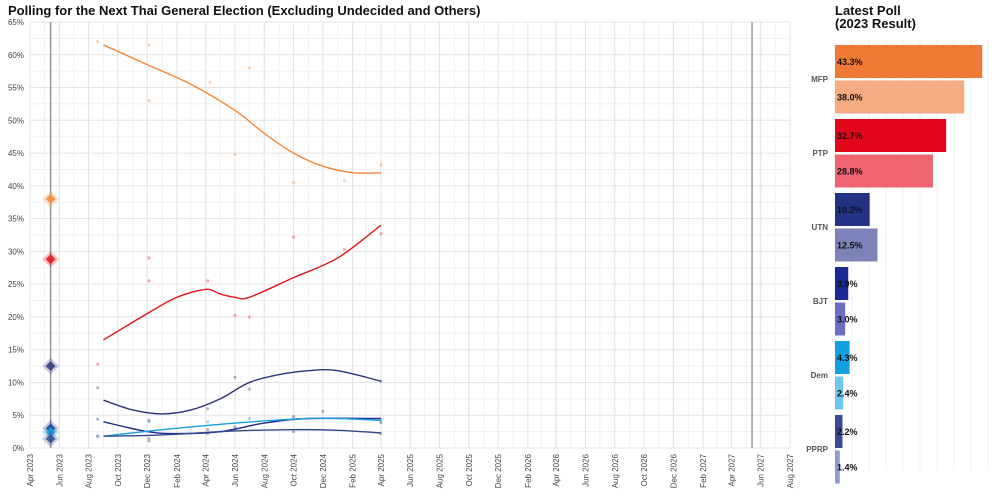 The image size is (1000, 500). I want to click on category-label: PTP, so click(820, 153).